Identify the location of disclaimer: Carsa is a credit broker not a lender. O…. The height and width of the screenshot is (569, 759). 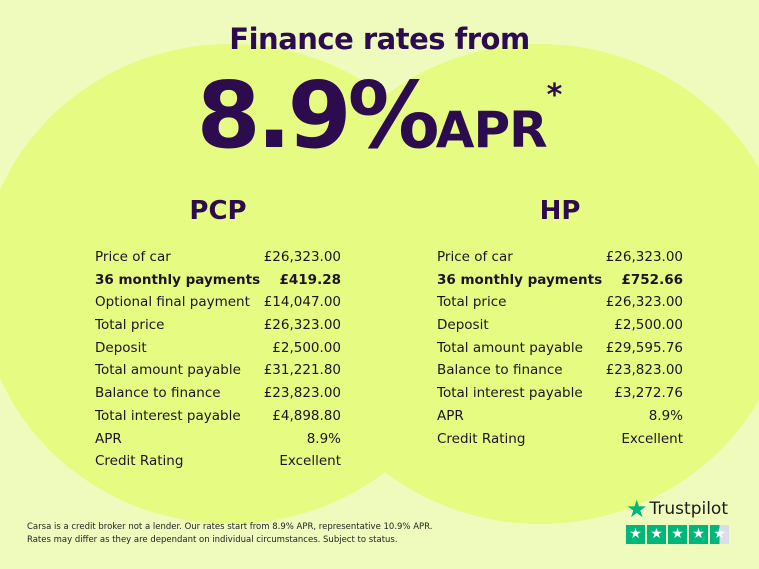
(229, 534).